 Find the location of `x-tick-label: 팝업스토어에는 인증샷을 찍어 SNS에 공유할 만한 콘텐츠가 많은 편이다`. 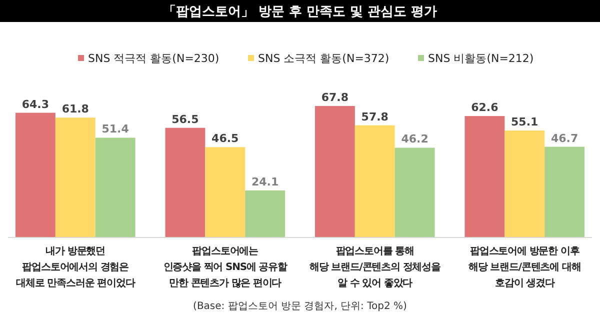

x-tick-label: 팝업스토어에는 인증샷을 찍어 SNS에 공유할 만한 콘텐츠가 많은 편이다 is located at coordinates (225, 267).